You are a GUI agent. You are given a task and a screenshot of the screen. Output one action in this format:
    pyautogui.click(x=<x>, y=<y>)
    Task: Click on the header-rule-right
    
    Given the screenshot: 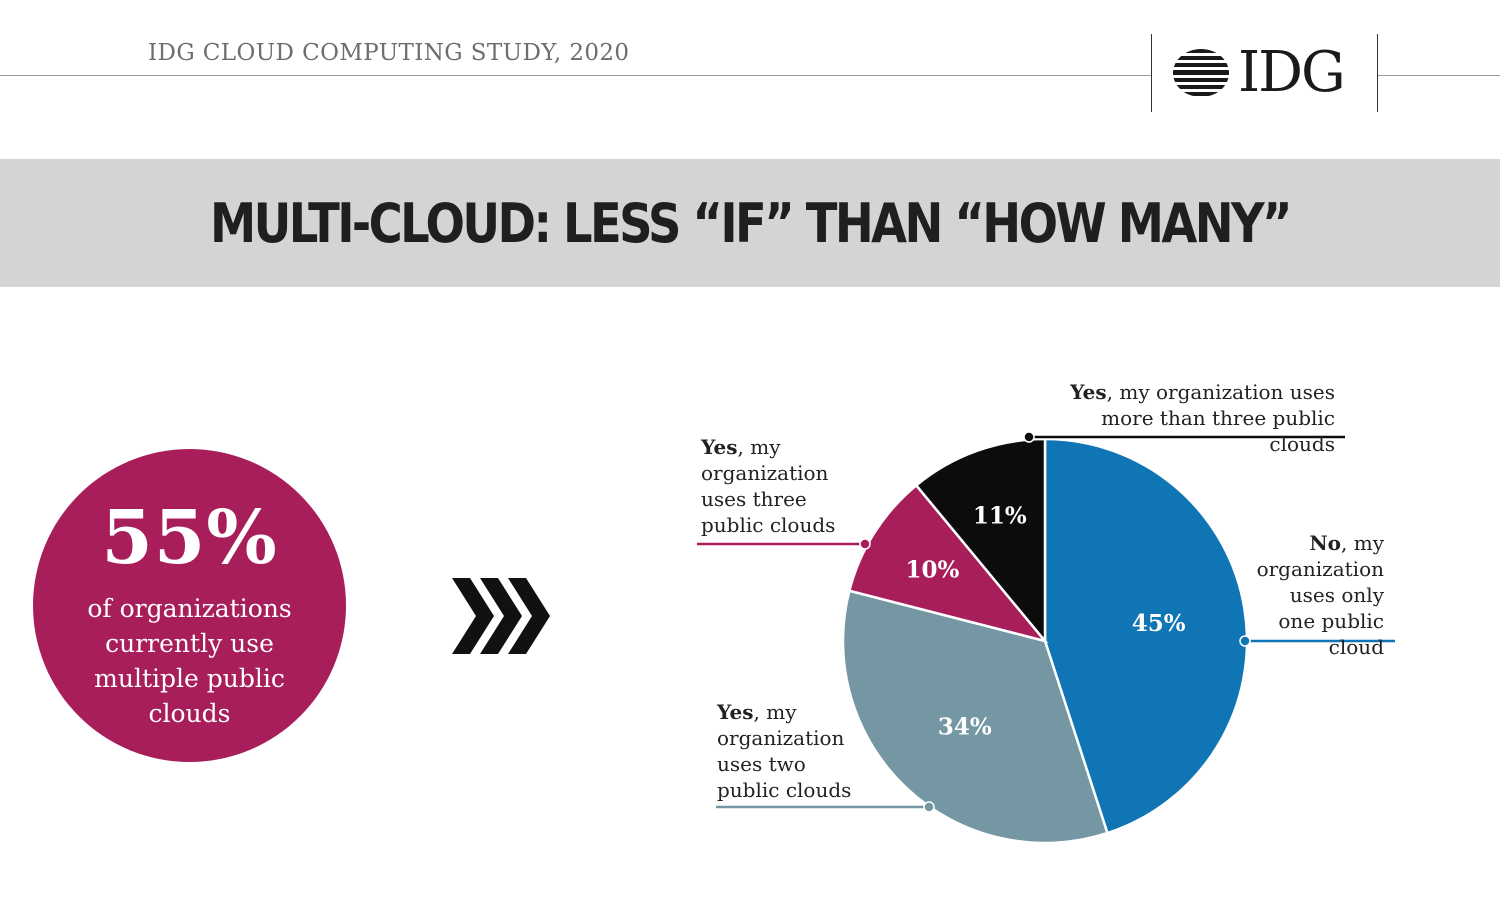 What is the action you would take?
    pyautogui.click(x=1439, y=75)
    